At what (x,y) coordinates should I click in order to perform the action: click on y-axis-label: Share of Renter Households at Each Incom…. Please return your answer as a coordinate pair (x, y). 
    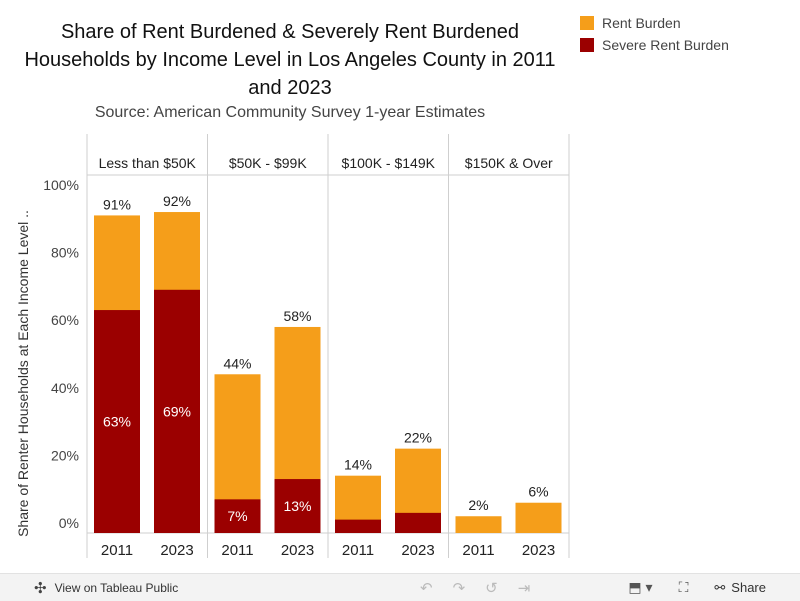
    Looking at the image, I should click on (23, 373).